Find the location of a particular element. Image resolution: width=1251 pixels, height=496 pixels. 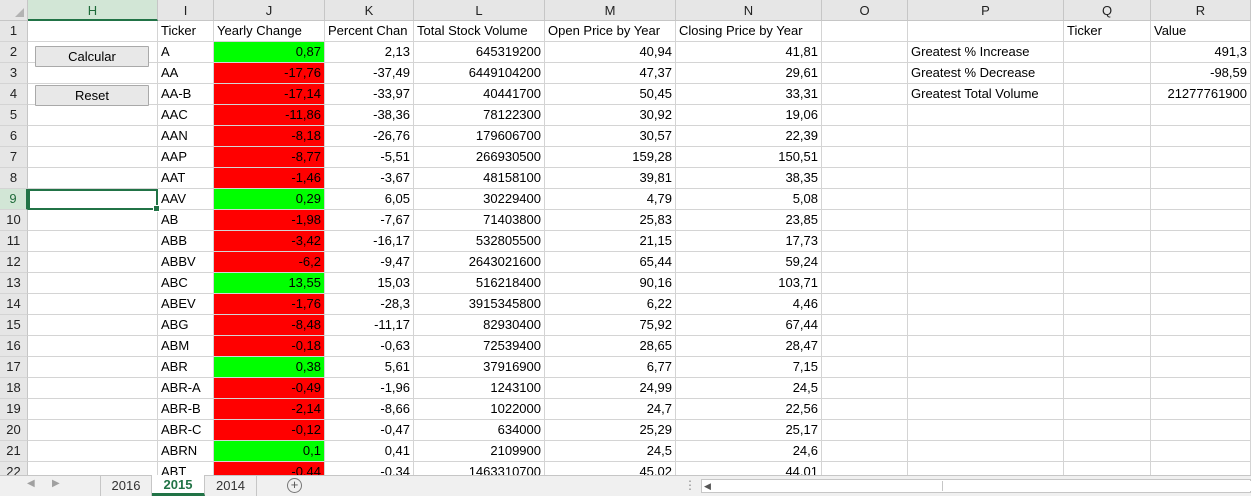

cell-h16 is located at coordinates (93, 346).